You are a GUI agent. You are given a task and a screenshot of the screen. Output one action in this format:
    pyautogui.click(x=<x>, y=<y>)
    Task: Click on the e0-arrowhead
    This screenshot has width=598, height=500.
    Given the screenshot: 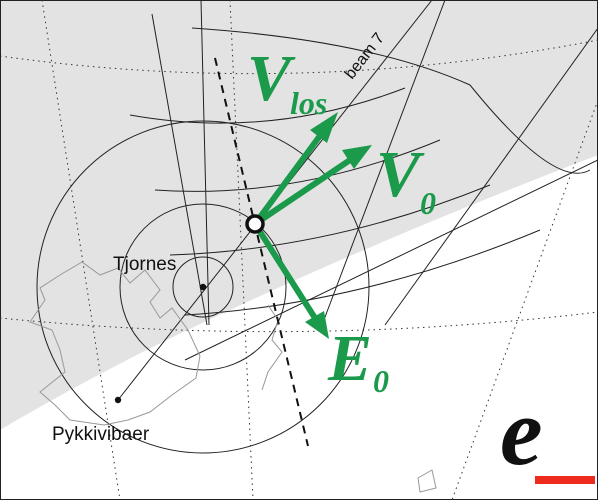 What is the action you would take?
    pyautogui.click(x=317, y=325)
    